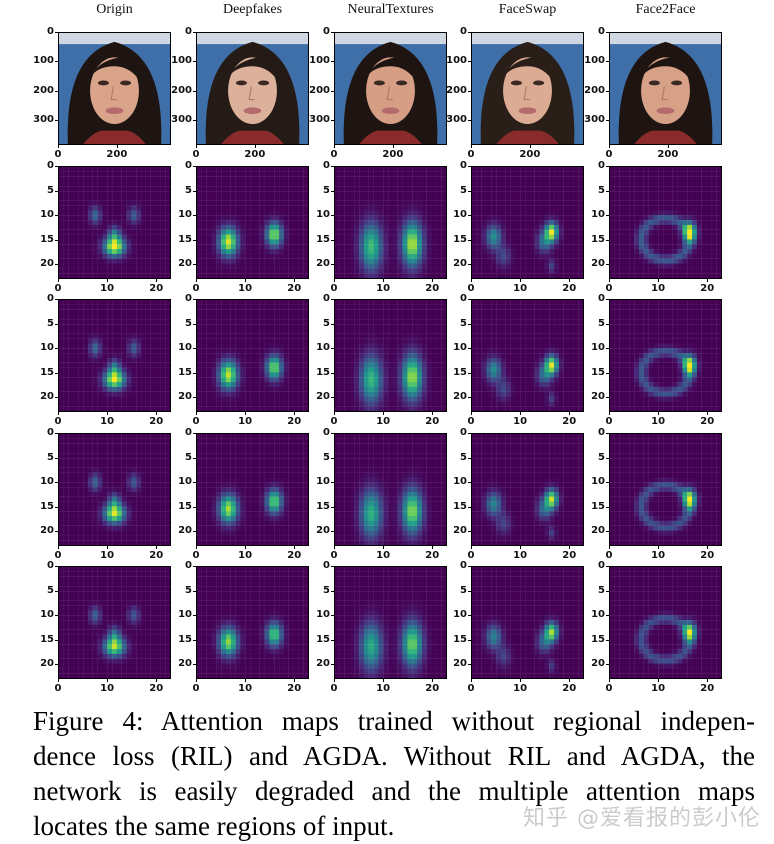  I want to click on y-tick-label: 10, so click(39, 348).